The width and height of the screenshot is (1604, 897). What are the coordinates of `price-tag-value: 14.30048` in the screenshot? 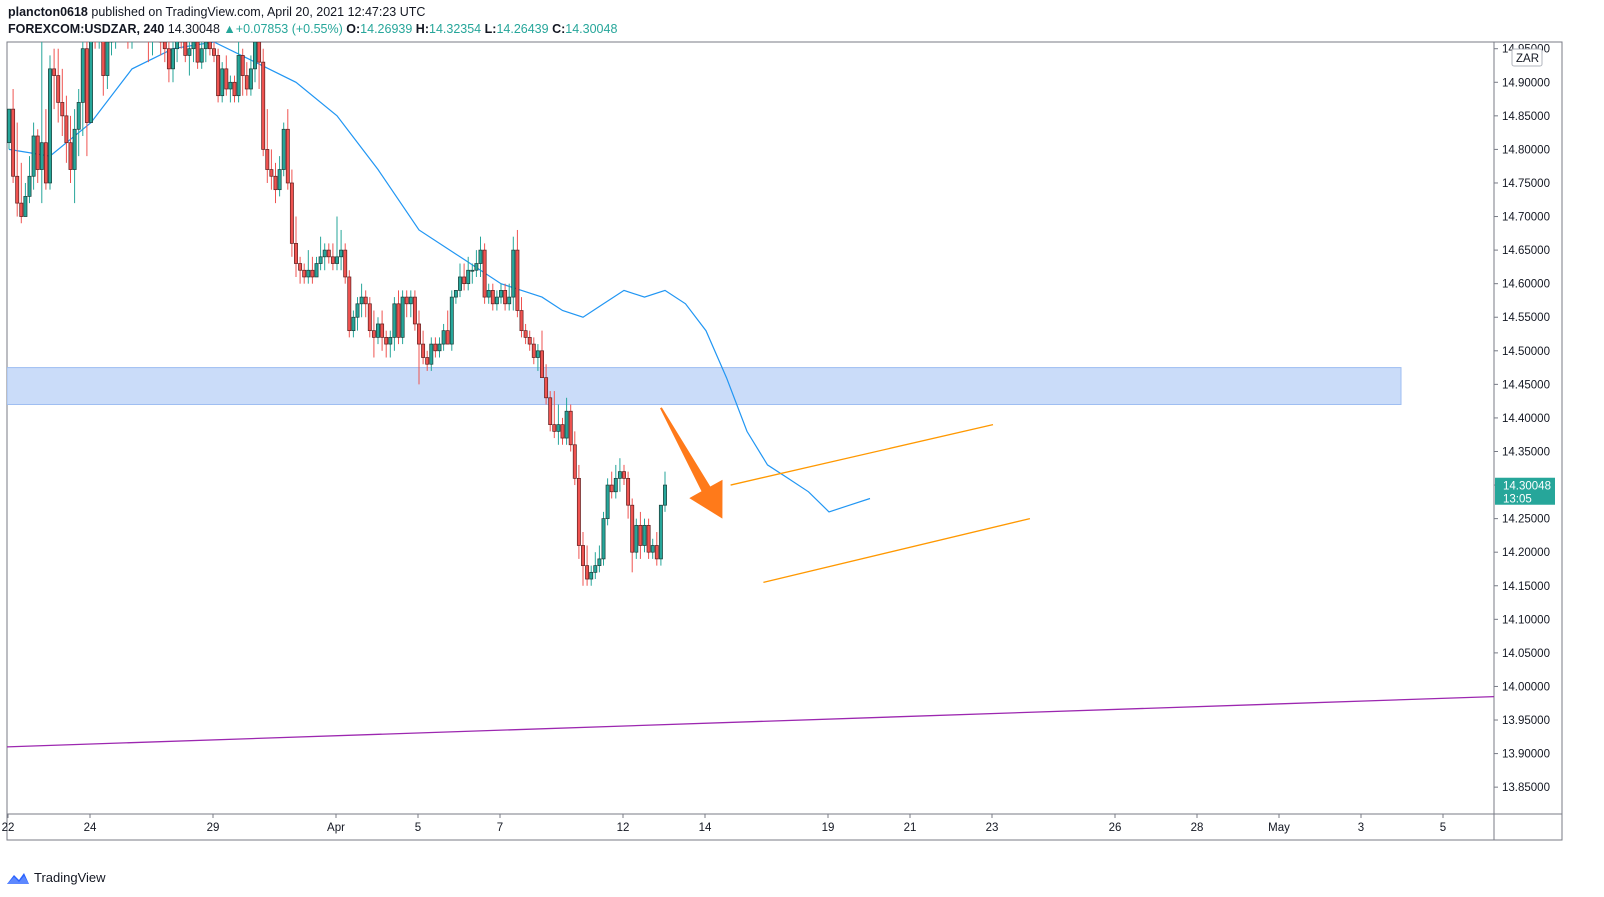 It's located at (1527, 487).